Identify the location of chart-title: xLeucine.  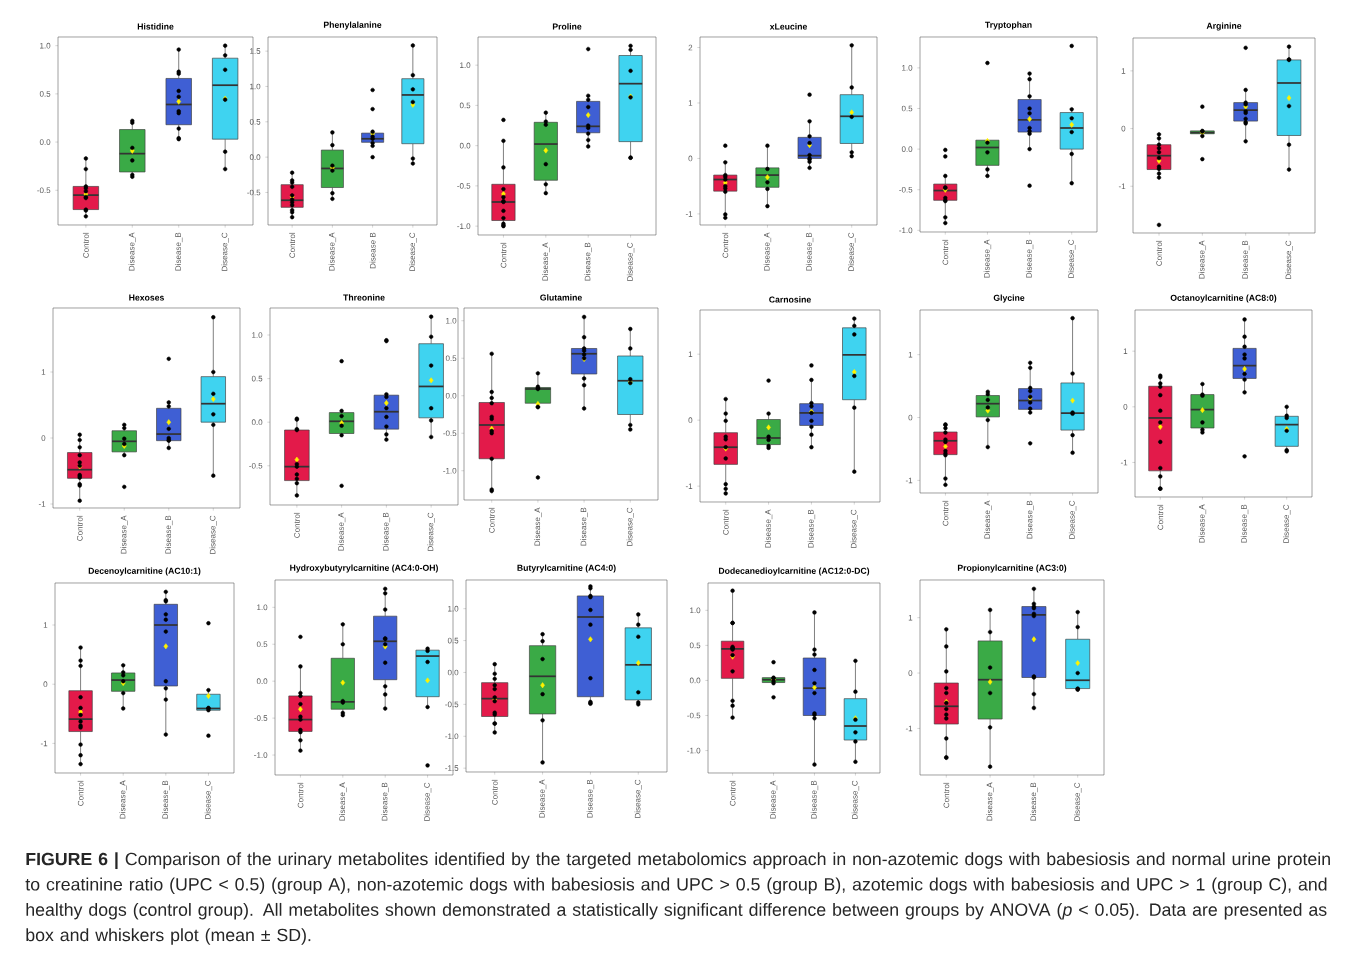
(788, 26).